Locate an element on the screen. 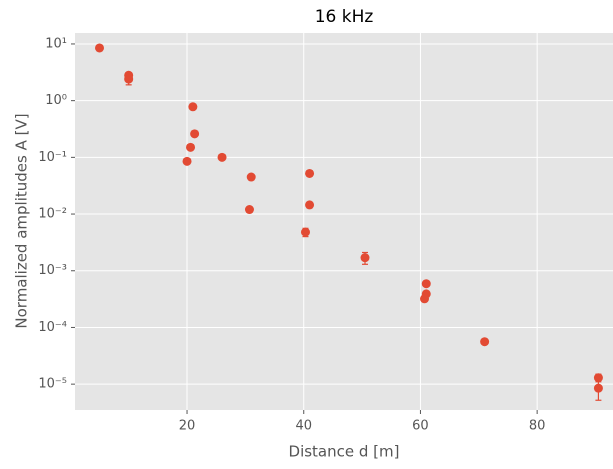  x-tick-label: 80 is located at coordinates (537, 426).